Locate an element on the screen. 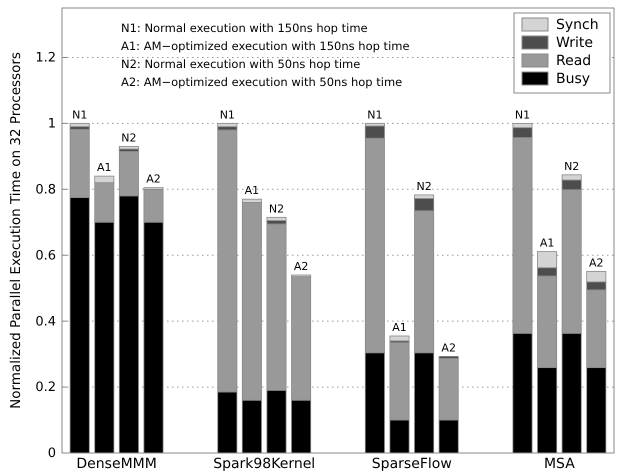 This screenshot has width=626, height=472. legend-label: Busy is located at coordinates (573, 79).